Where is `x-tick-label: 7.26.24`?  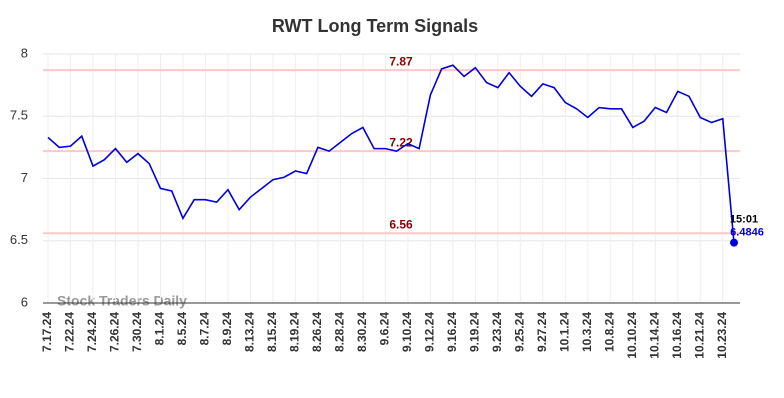
x-tick-label: 7.26.24 is located at coordinates (115, 332).